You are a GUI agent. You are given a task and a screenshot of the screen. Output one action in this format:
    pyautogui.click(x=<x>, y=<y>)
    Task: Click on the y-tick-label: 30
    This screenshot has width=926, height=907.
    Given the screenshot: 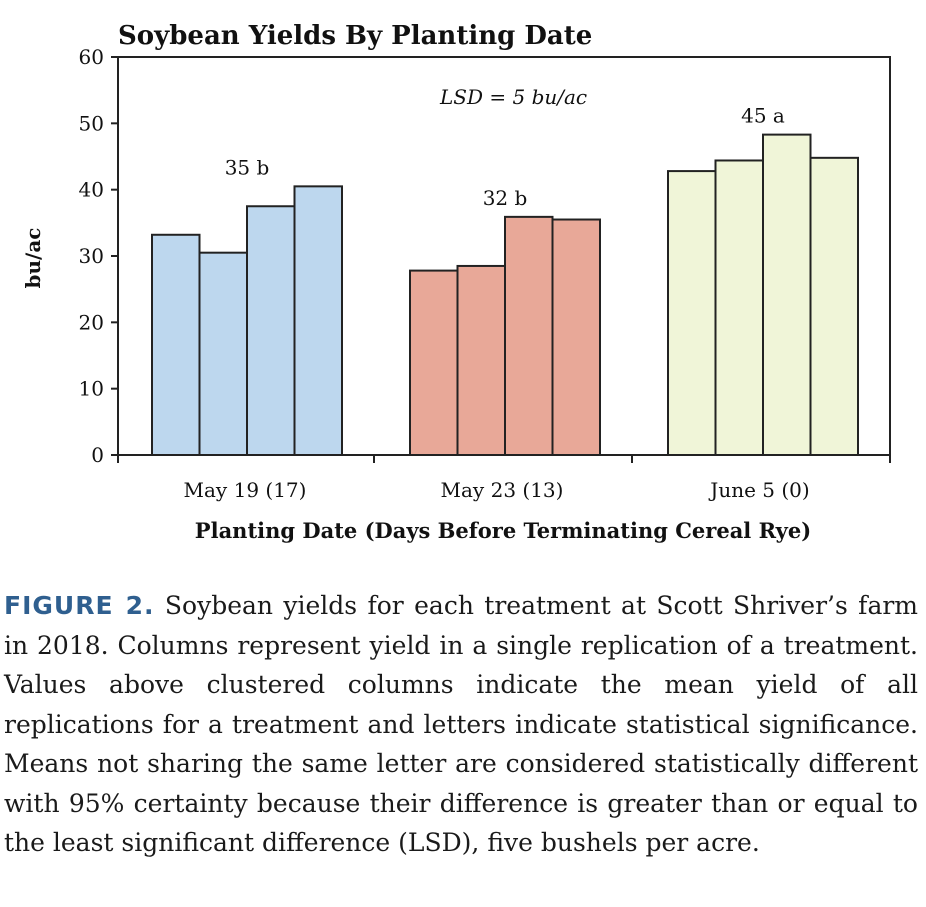 What is the action you would take?
    pyautogui.click(x=91, y=256)
    